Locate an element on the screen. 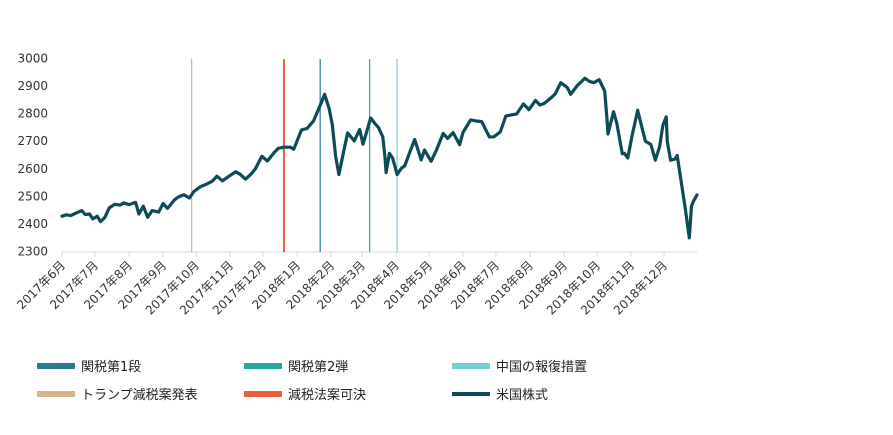 This screenshot has height=435, width=893. legend-label: 関税第2弾 is located at coordinates (318, 367).